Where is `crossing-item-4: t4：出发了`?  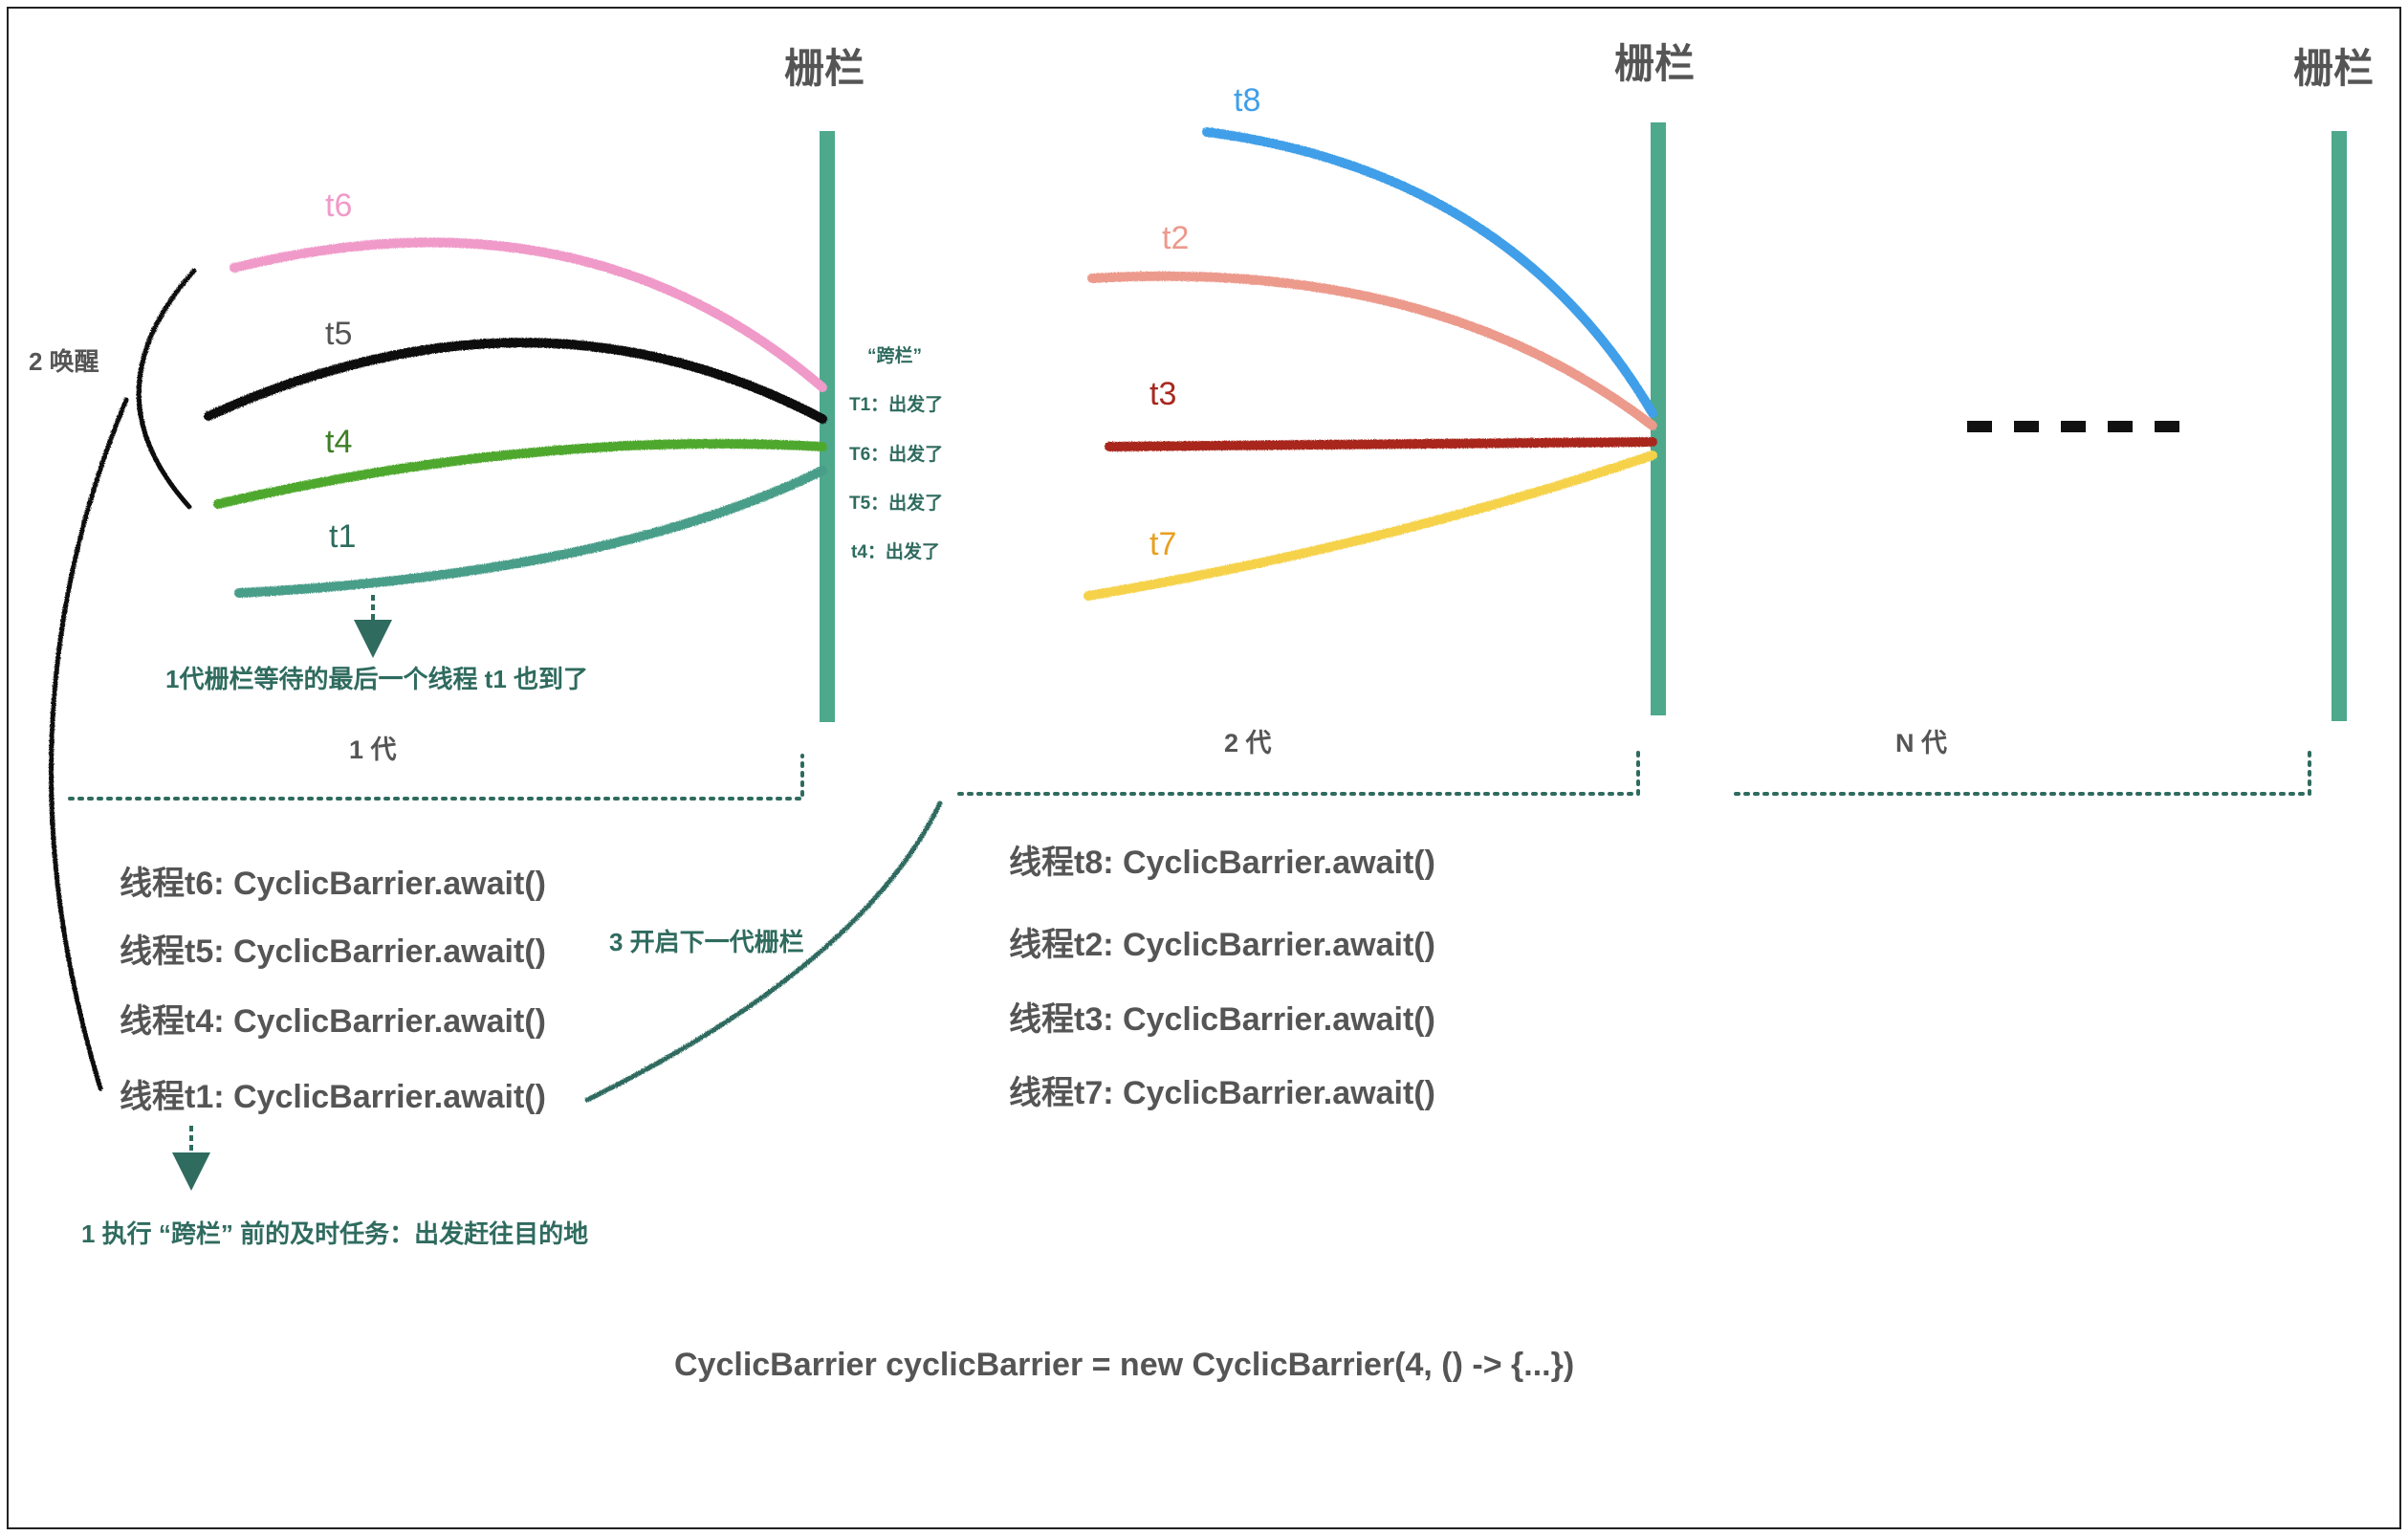
crossing-item-4: t4：出发了 is located at coordinates (896, 552).